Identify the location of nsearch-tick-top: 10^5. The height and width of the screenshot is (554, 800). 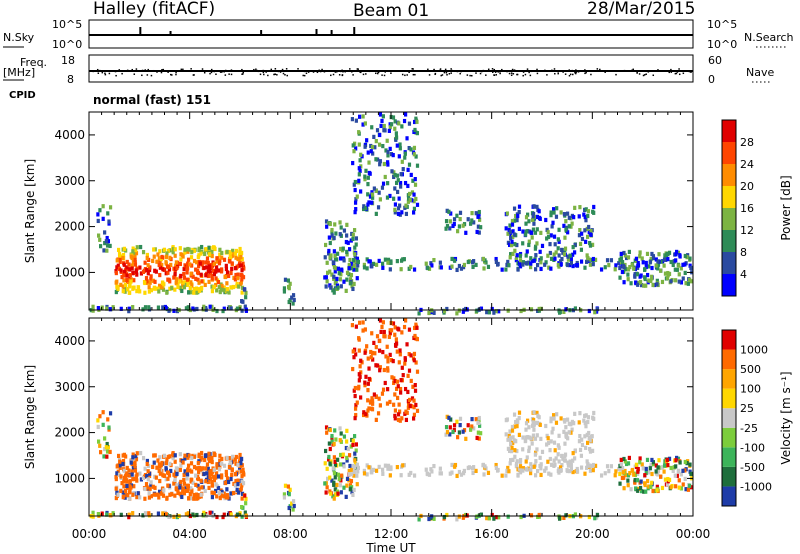
(722, 24).